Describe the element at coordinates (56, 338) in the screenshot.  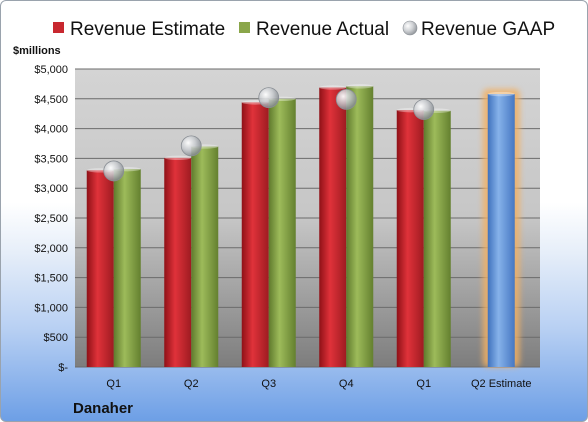
I see `y-tick-label: $500` at that location.